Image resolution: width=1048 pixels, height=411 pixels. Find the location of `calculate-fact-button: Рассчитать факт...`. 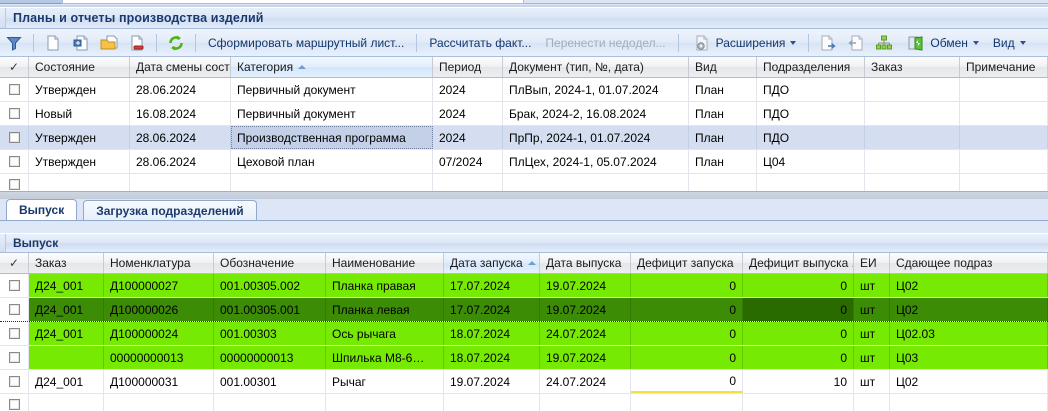

calculate-fact-button: Рассчитать факт... is located at coordinates (480, 43).